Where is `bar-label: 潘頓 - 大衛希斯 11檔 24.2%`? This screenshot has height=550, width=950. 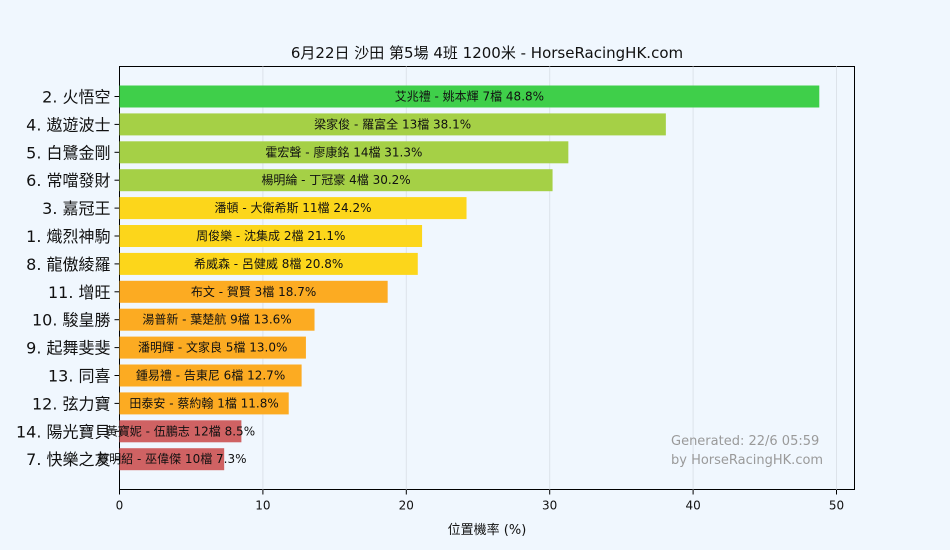 bar-label: 潘頓 - 大衛希斯 11檔 24.2% is located at coordinates (293, 207).